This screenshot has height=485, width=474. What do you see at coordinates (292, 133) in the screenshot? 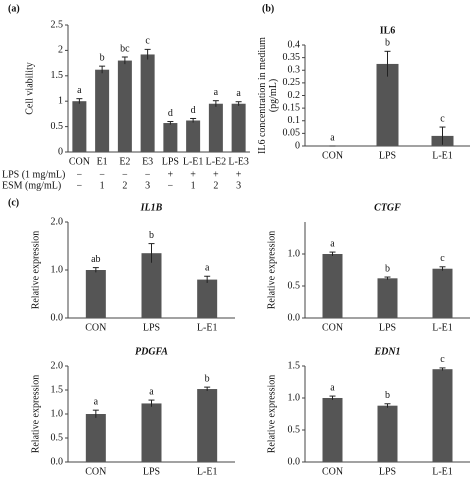
I see `y-tick-label: 0.05` at bounding box center [292, 133].